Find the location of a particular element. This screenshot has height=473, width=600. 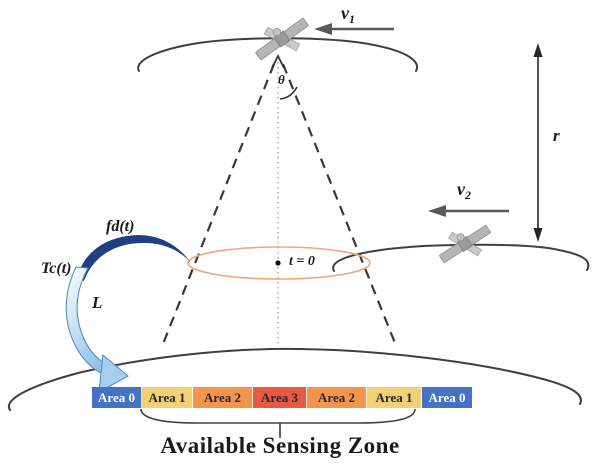

area-block: Area 3 is located at coordinates (280, 397).